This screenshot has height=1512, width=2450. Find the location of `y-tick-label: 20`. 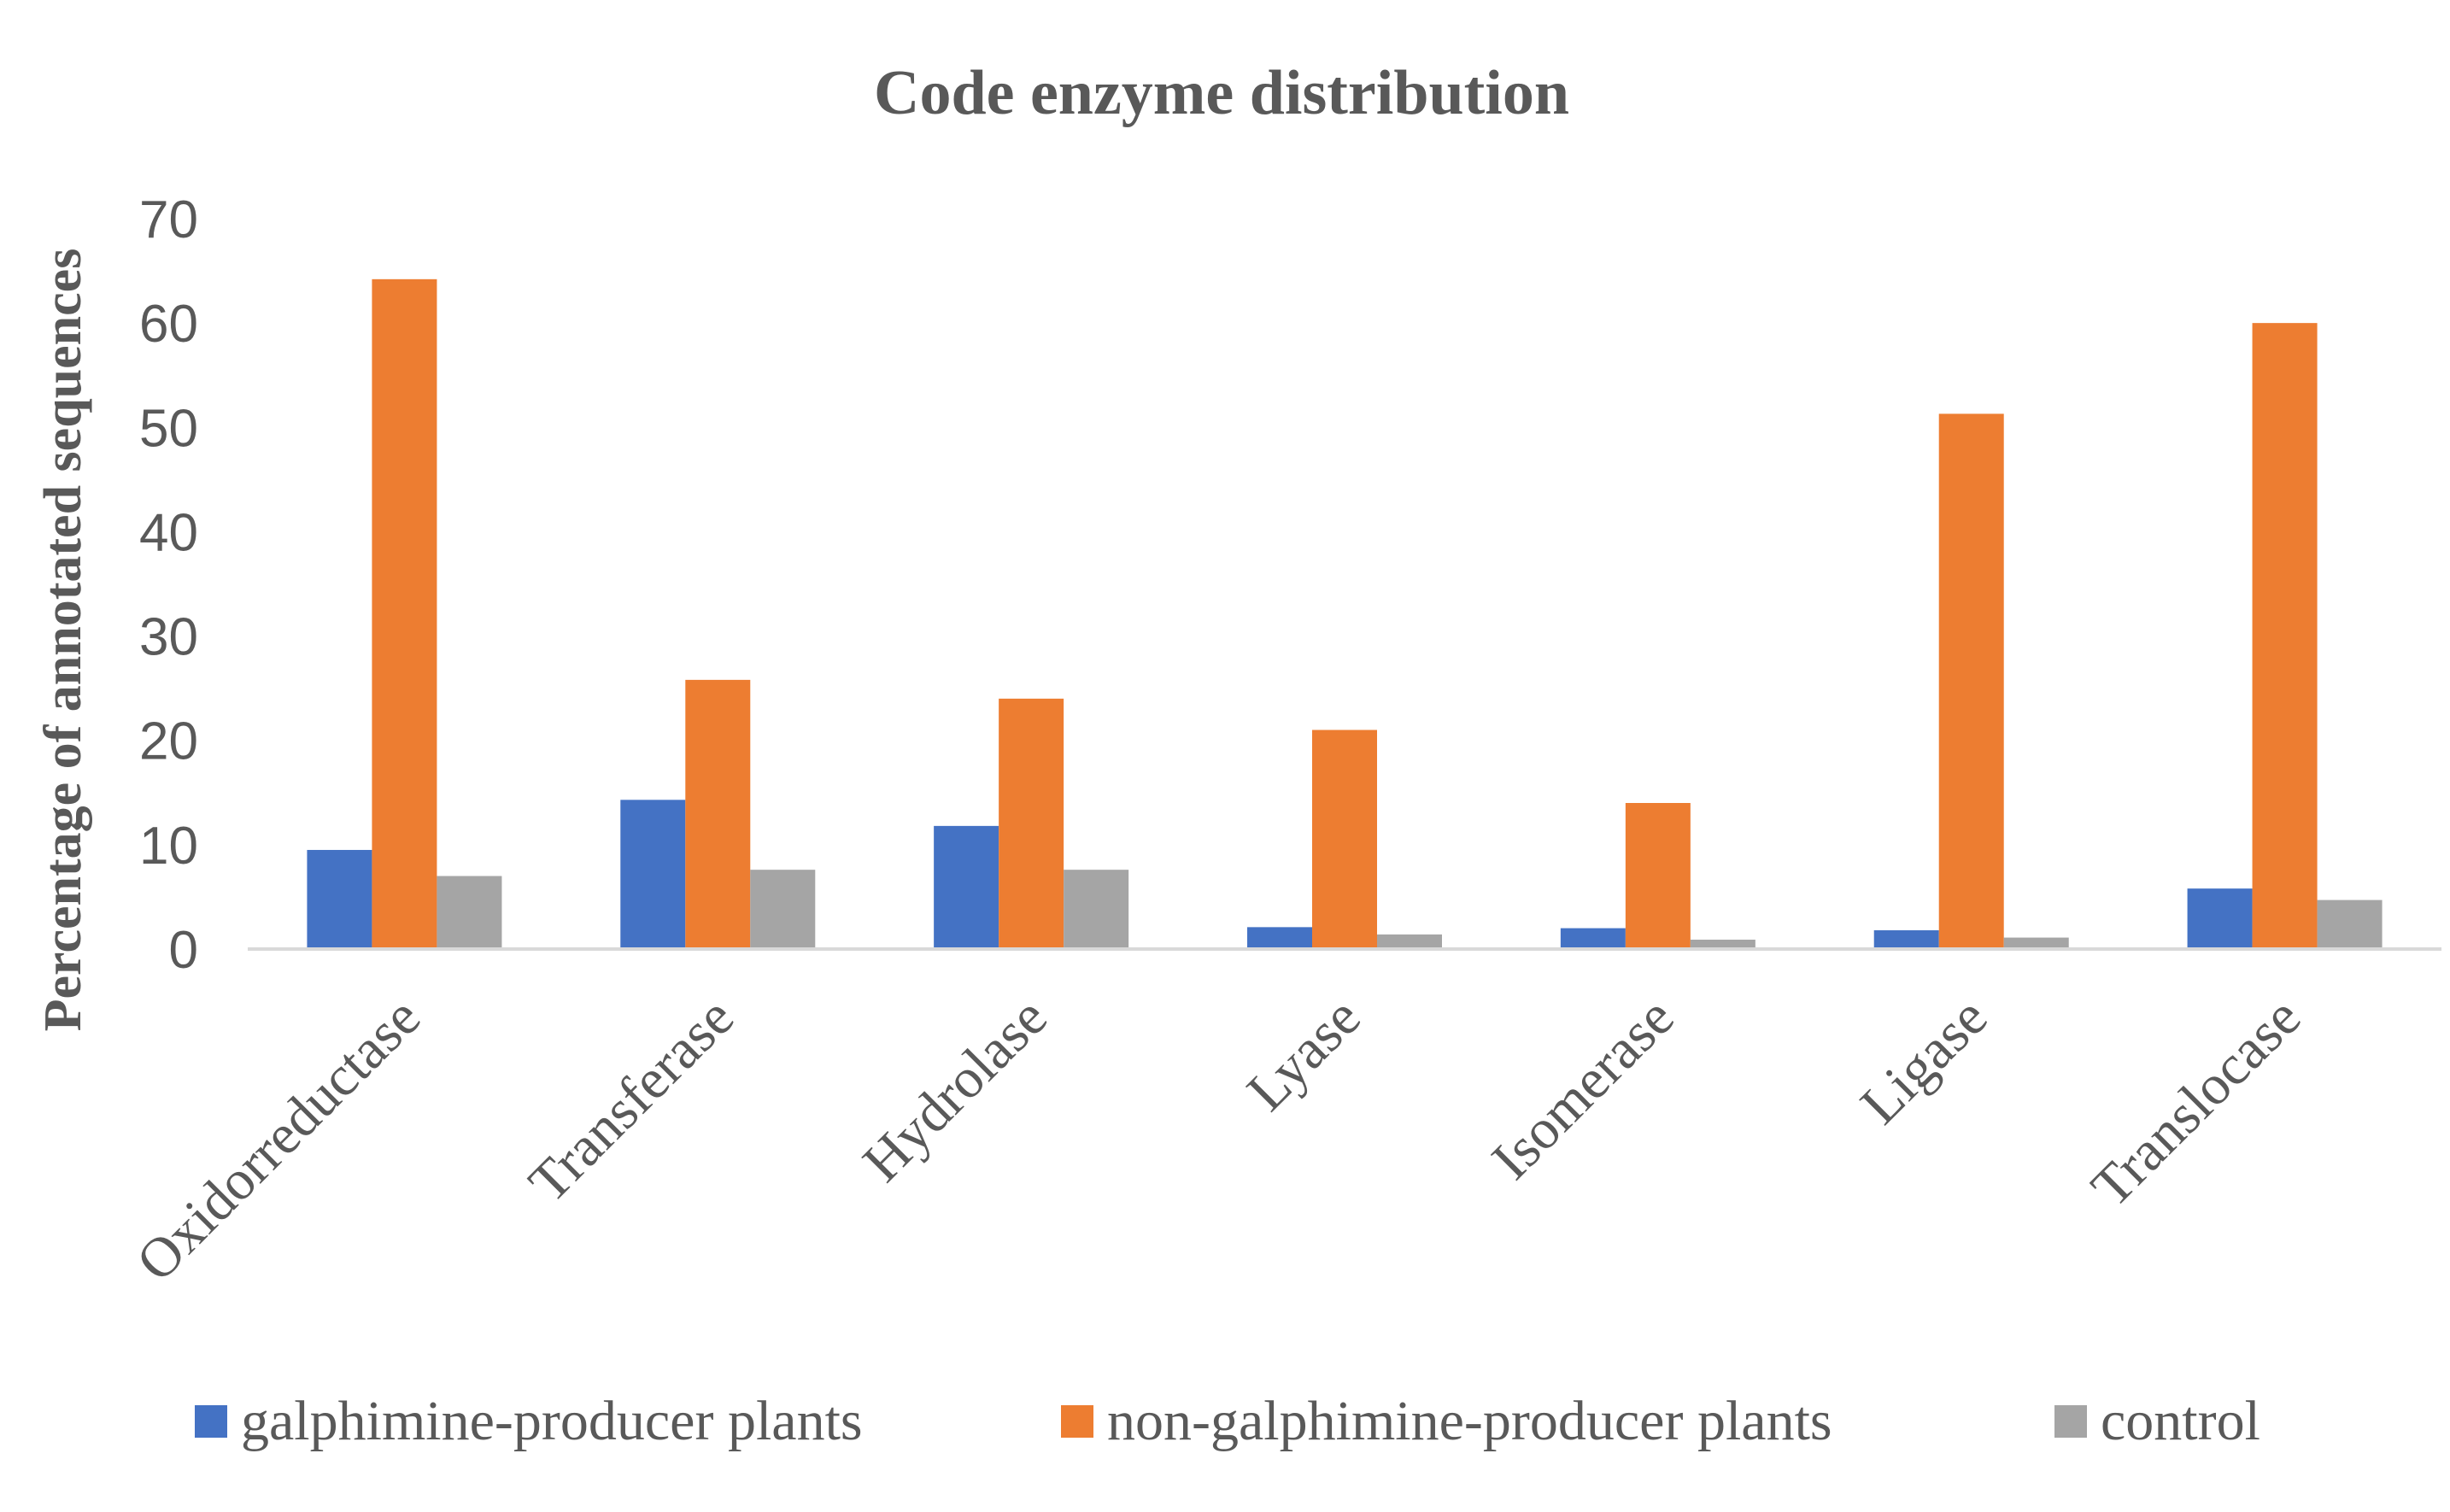

y-tick-label: 20 is located at coordinates (168, 741).